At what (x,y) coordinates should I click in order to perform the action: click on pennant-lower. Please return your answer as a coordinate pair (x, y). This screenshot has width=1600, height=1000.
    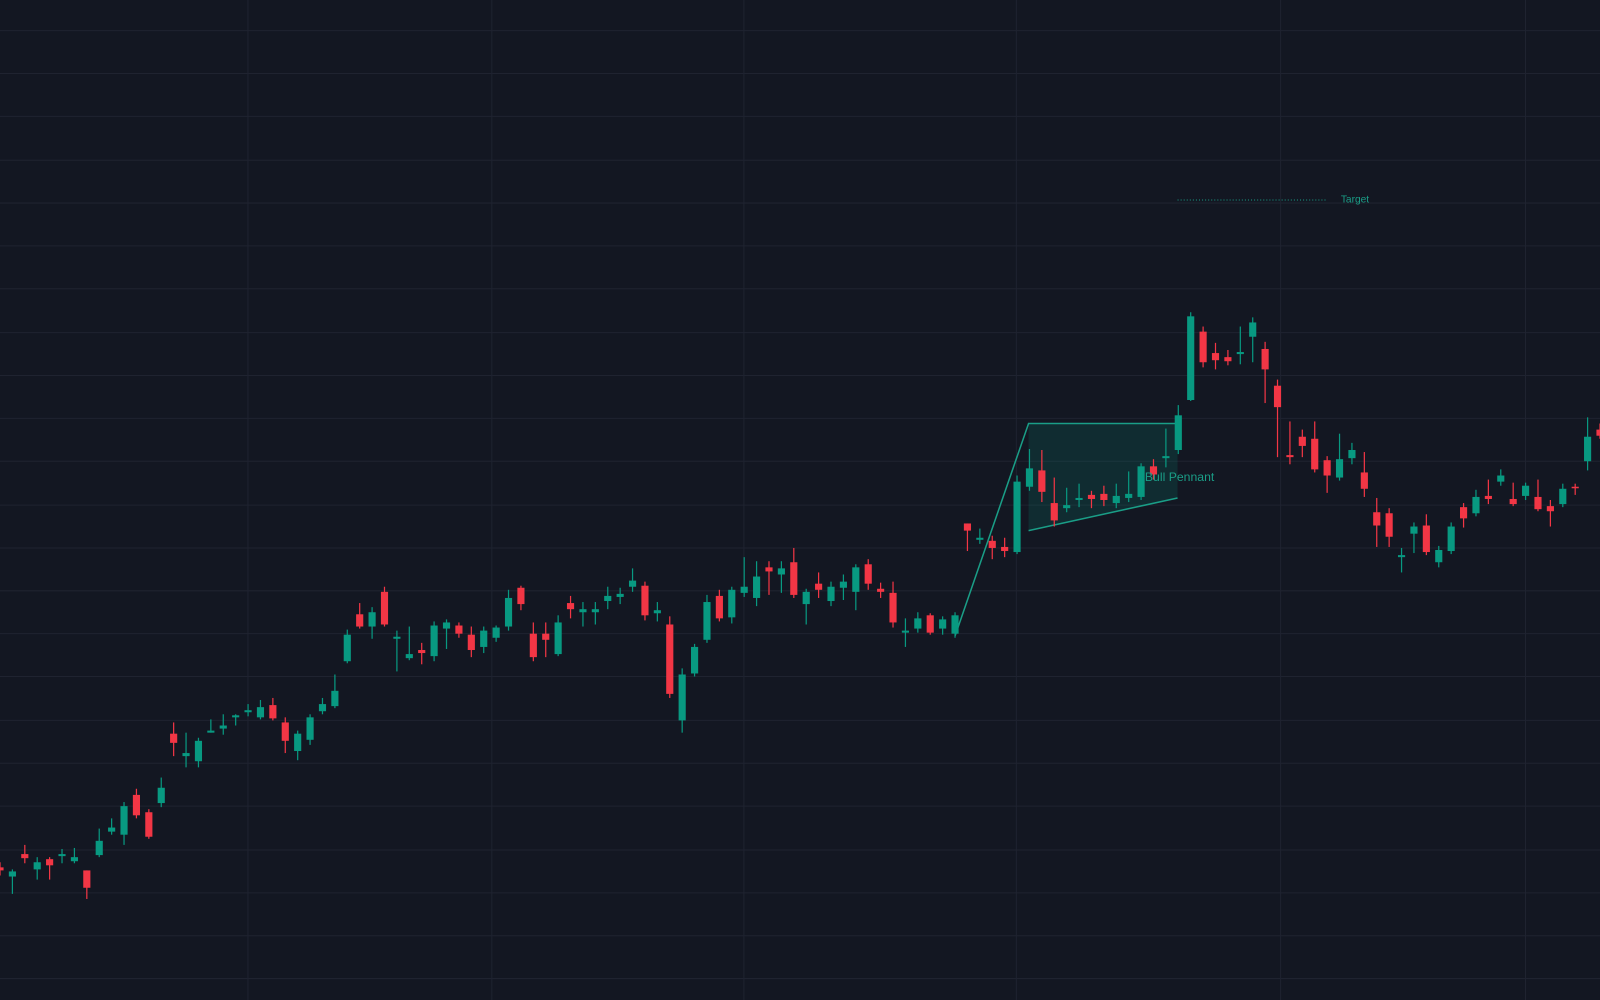
    Looking at the image, I should click on (1103, 514).